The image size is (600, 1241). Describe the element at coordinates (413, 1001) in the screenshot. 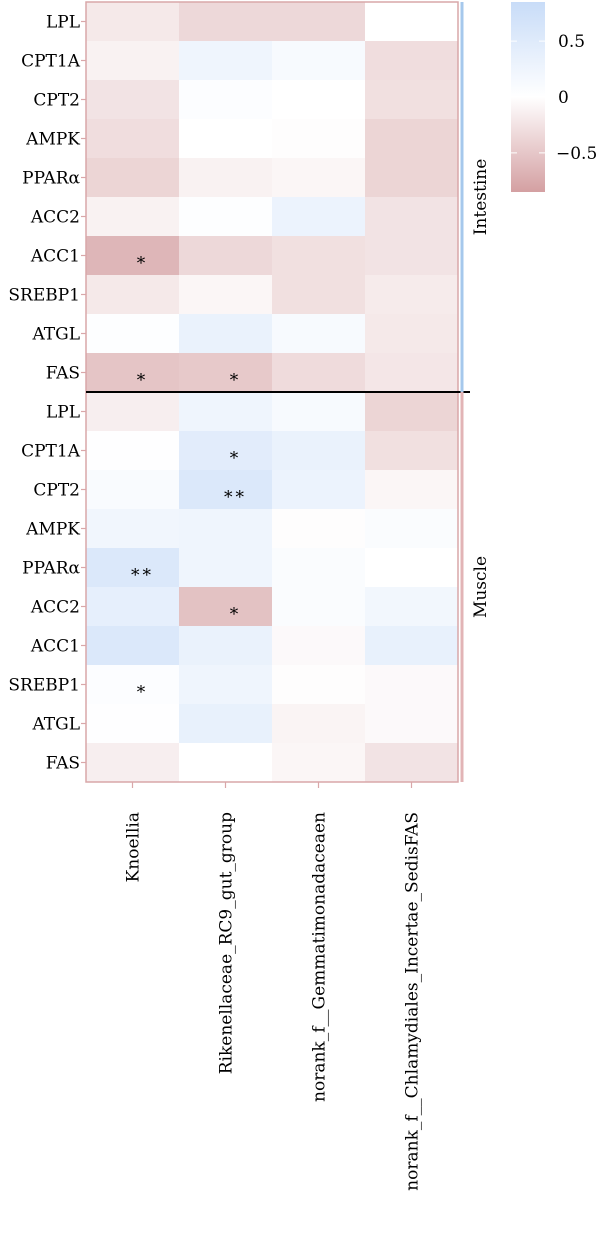

I see `column-label: norank_f__Chlamydiales_Incertae_SedisFAS` at that location.